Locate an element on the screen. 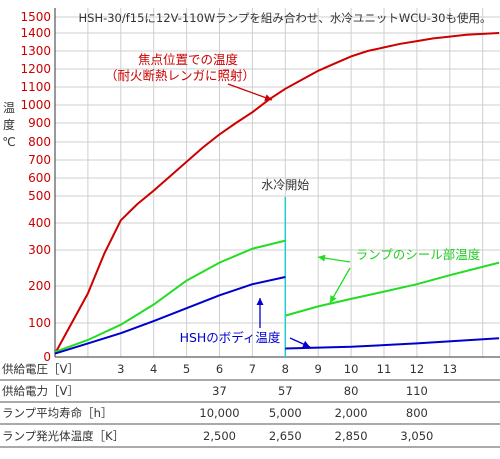 This screenshot has width=500, height=459. series-line-3-after is located at coordinates (392, 343).